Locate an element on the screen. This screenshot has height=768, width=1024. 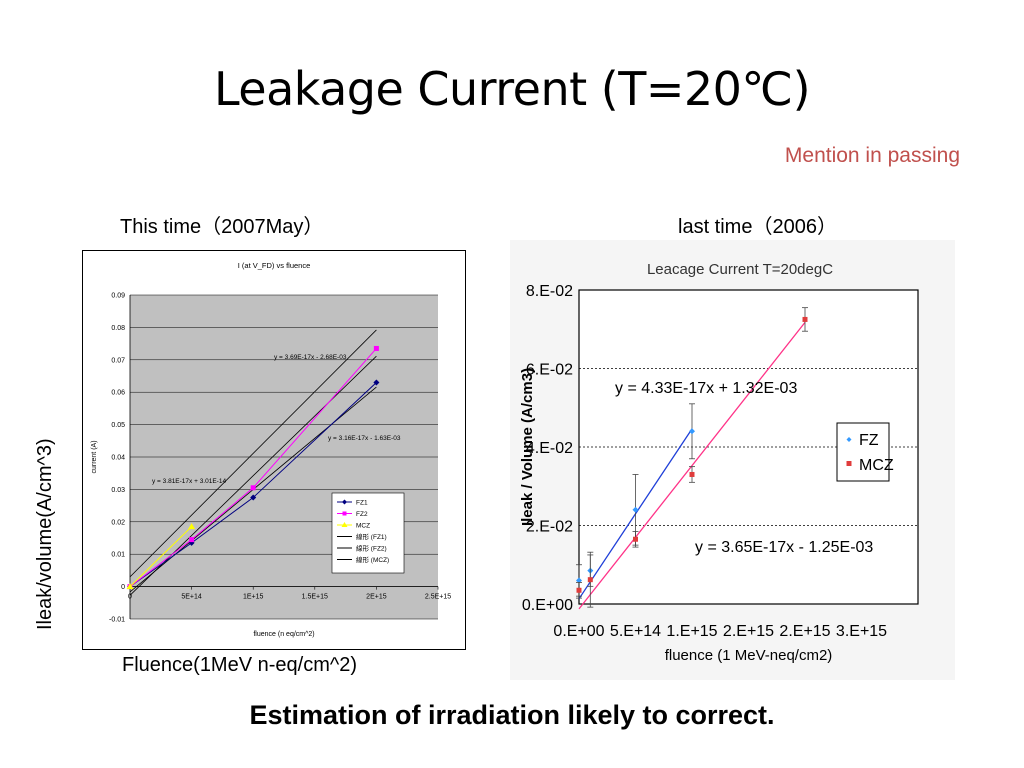
right-x-tick-label: 0.E+00 is located at coordinates (578, 631).